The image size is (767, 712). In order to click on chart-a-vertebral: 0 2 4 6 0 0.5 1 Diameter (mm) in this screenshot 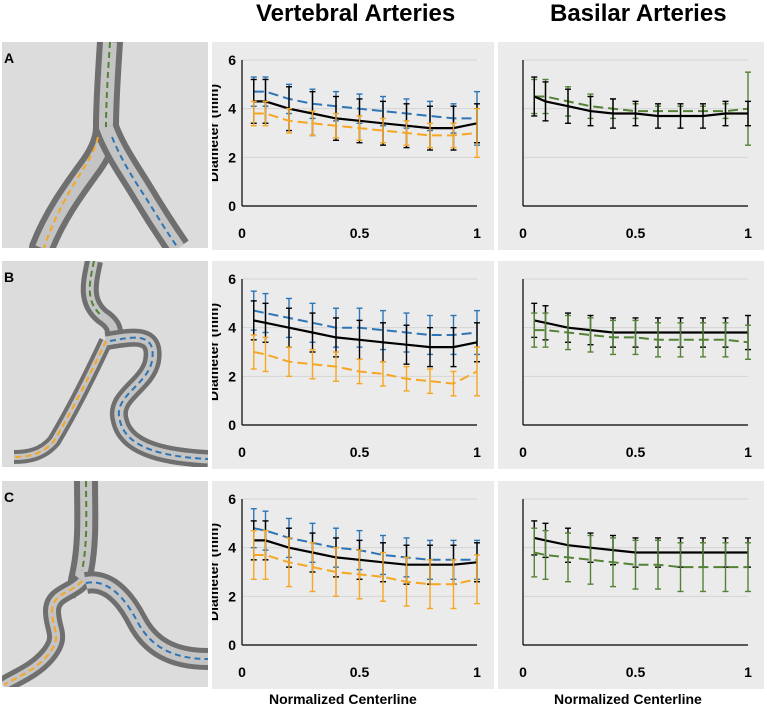, I will do `click(343, 146)`.